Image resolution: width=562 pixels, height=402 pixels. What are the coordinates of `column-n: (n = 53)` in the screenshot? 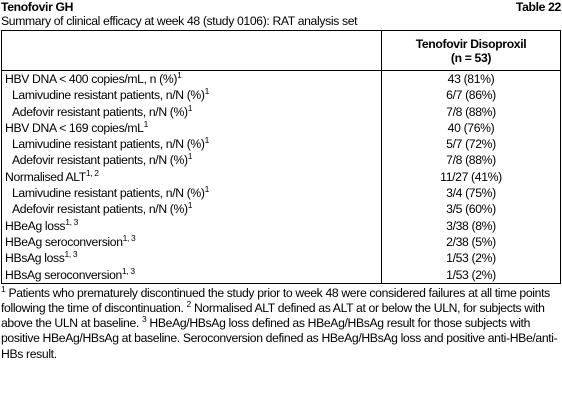 It's located at (471, 58).